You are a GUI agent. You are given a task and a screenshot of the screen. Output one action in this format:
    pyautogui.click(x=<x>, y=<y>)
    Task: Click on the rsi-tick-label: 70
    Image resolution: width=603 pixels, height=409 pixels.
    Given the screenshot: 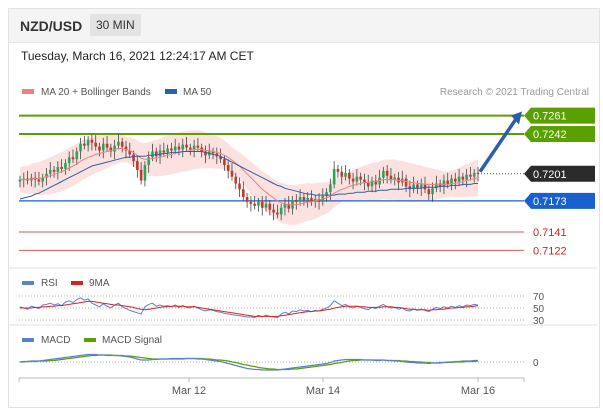 What is the action you would take?
    pyautogui.click(x=539, y=297)
    